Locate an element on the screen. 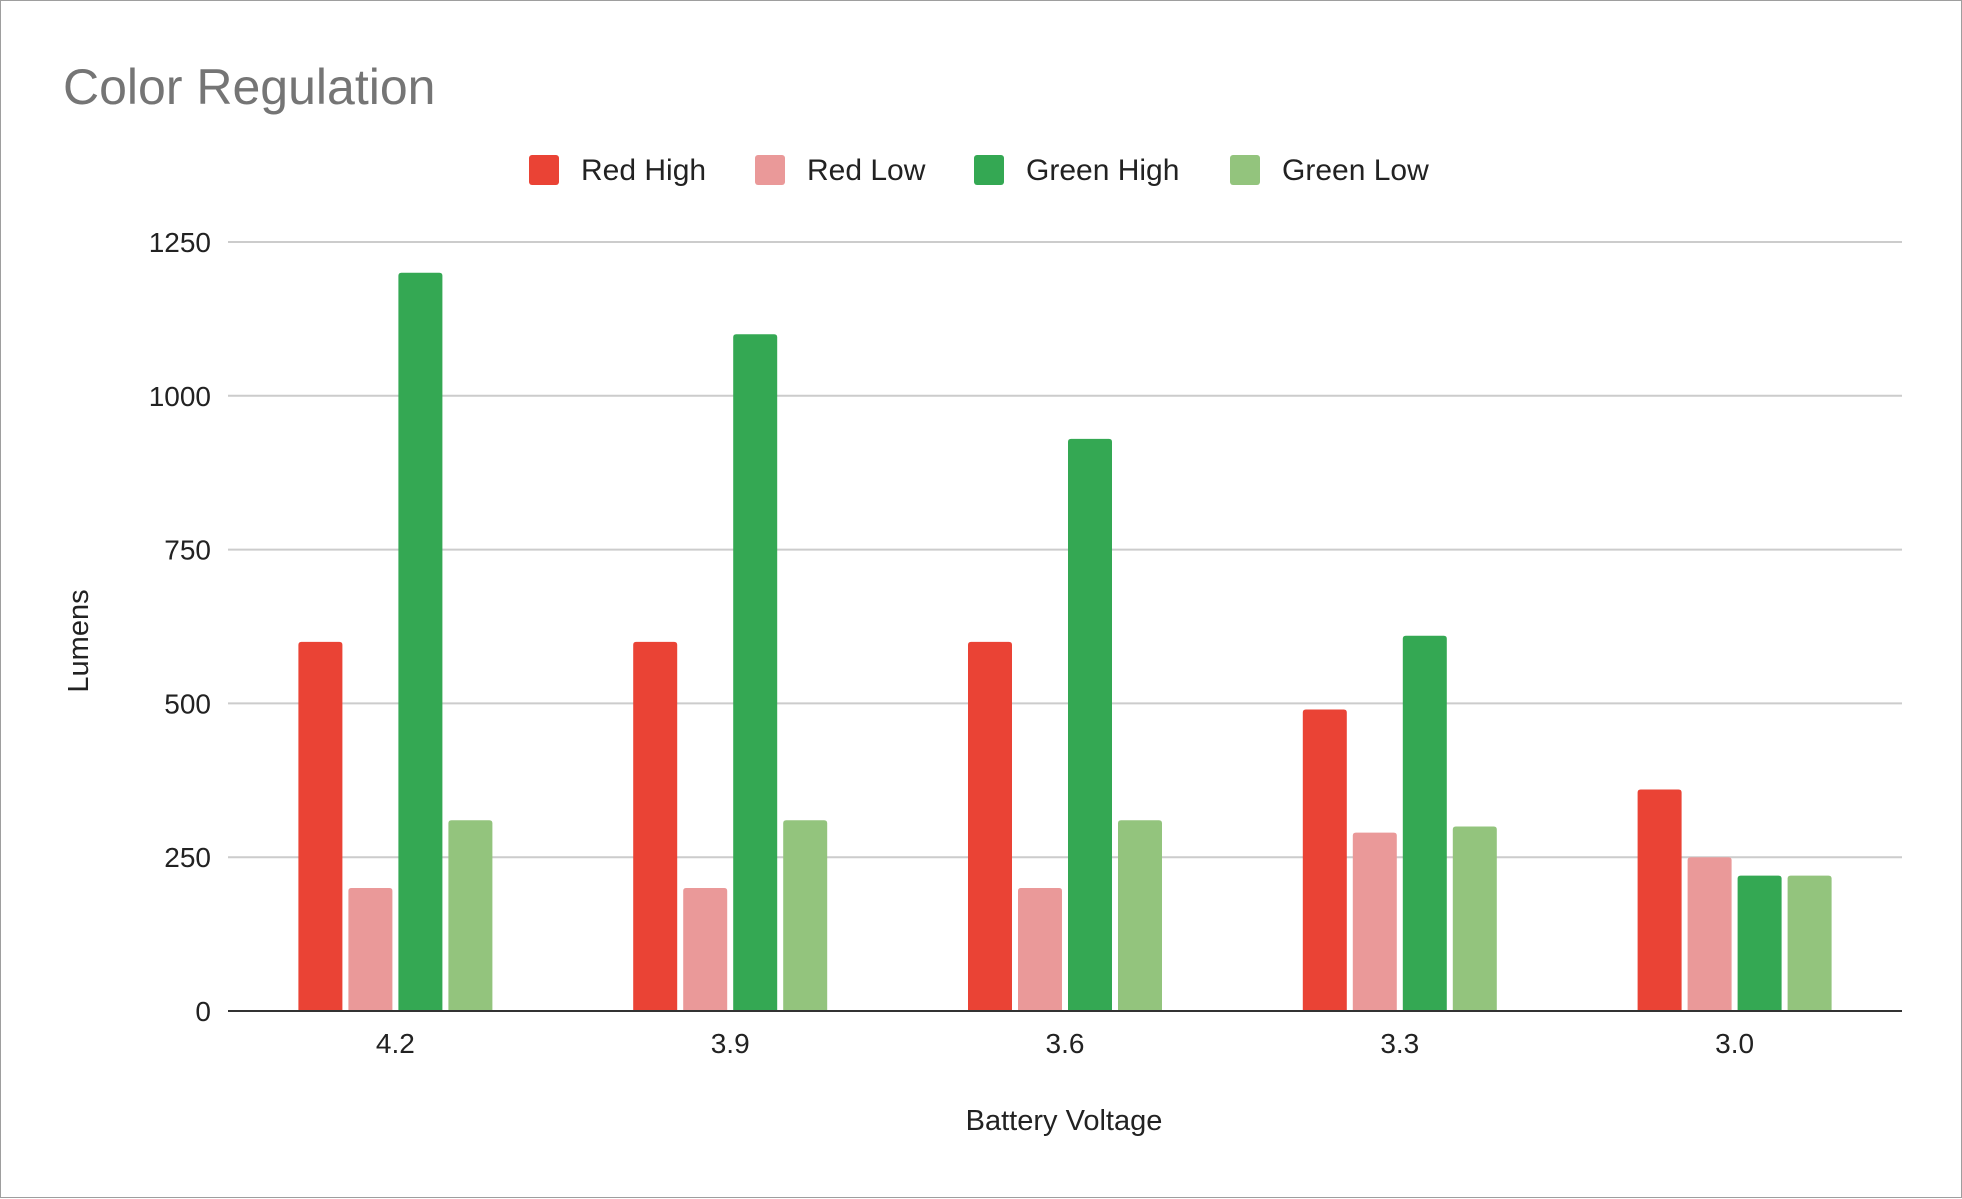 The image size is (1962, 1199). y-tick-label: 0 is located at coordinates (203, 1011).